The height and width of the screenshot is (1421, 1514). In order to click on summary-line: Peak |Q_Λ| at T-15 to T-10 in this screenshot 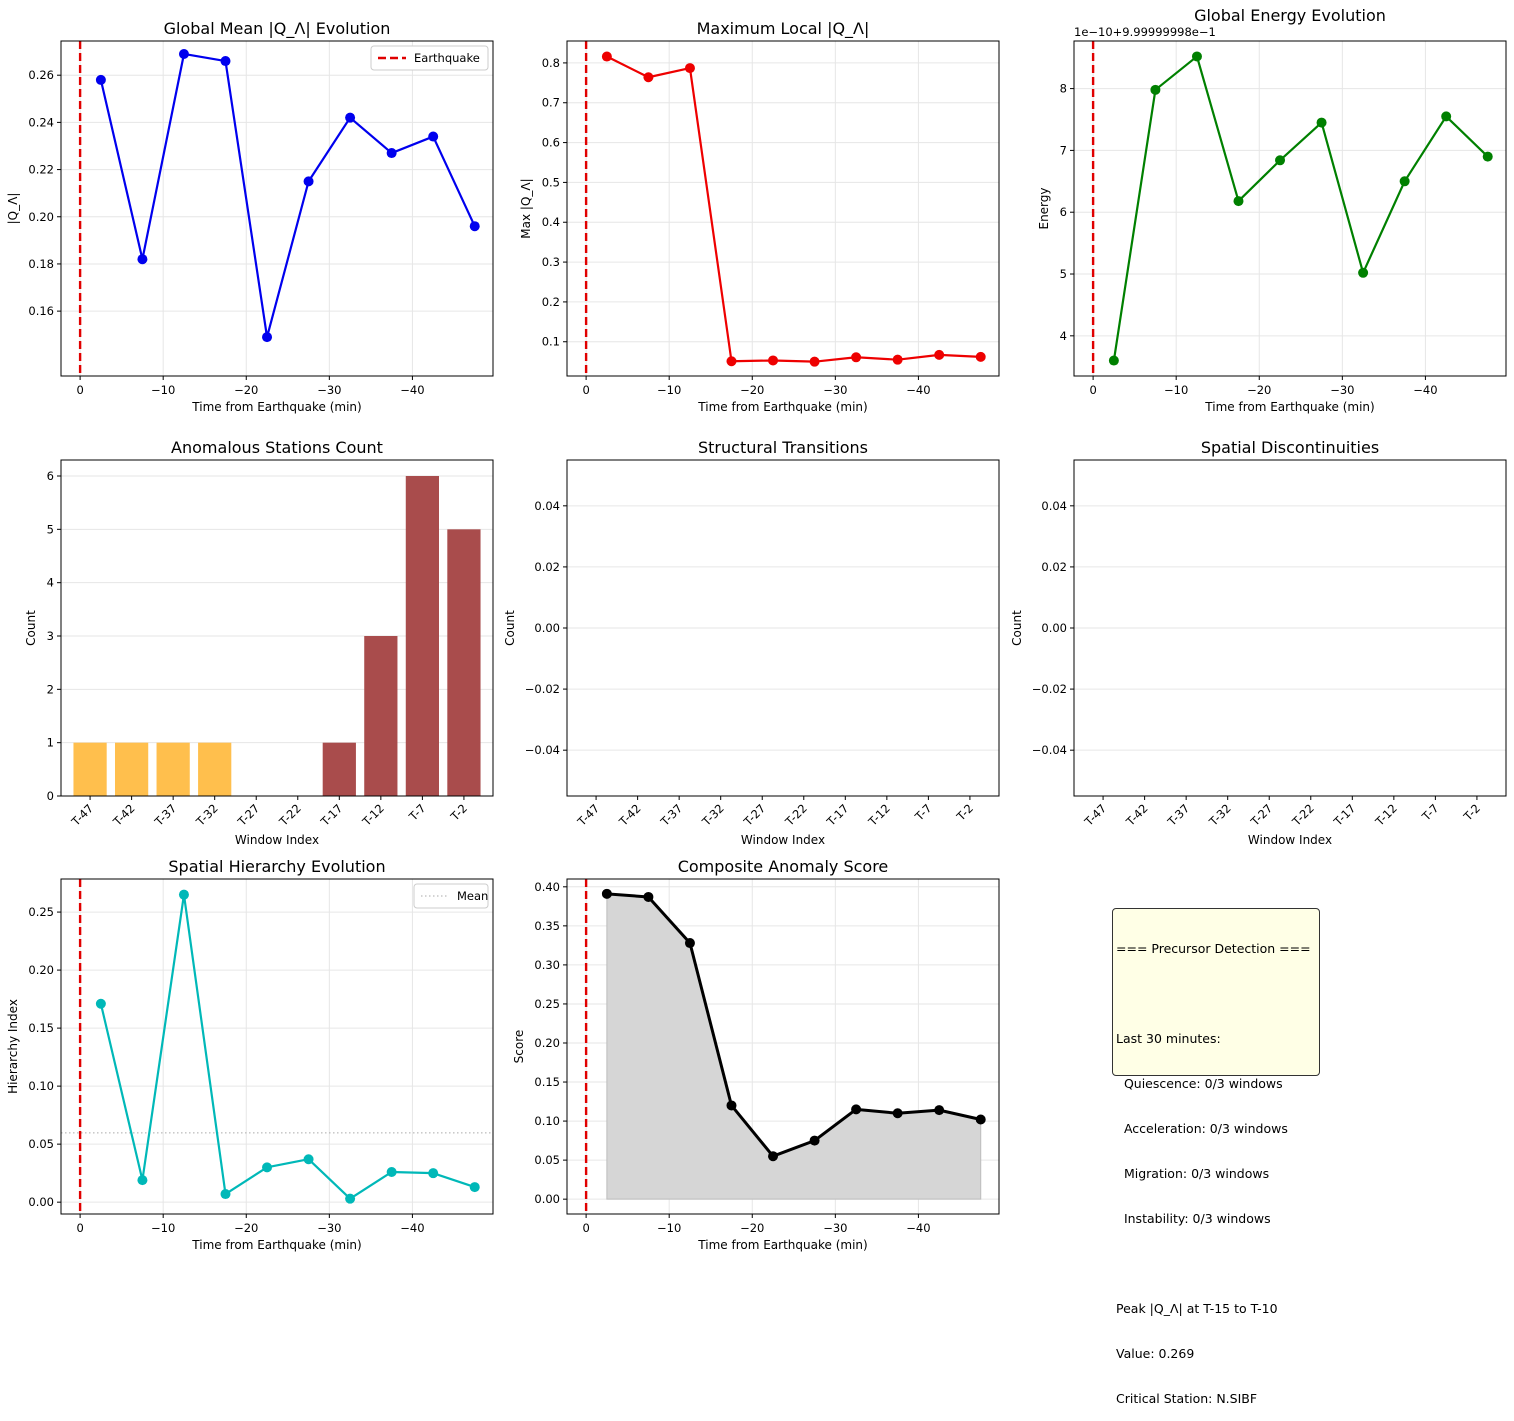, I will do `click(1197, 1308)`.